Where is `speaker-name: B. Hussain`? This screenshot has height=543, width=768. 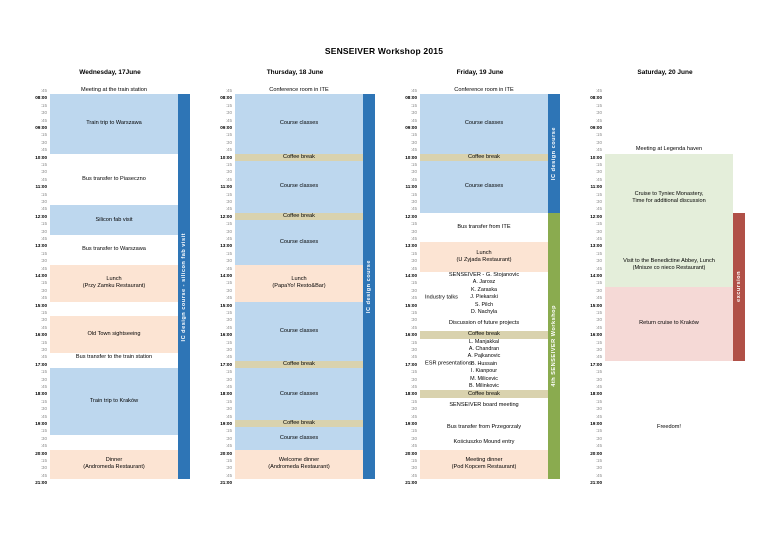 speaker-name: B. Hussain is located at coordinates (484, 363).